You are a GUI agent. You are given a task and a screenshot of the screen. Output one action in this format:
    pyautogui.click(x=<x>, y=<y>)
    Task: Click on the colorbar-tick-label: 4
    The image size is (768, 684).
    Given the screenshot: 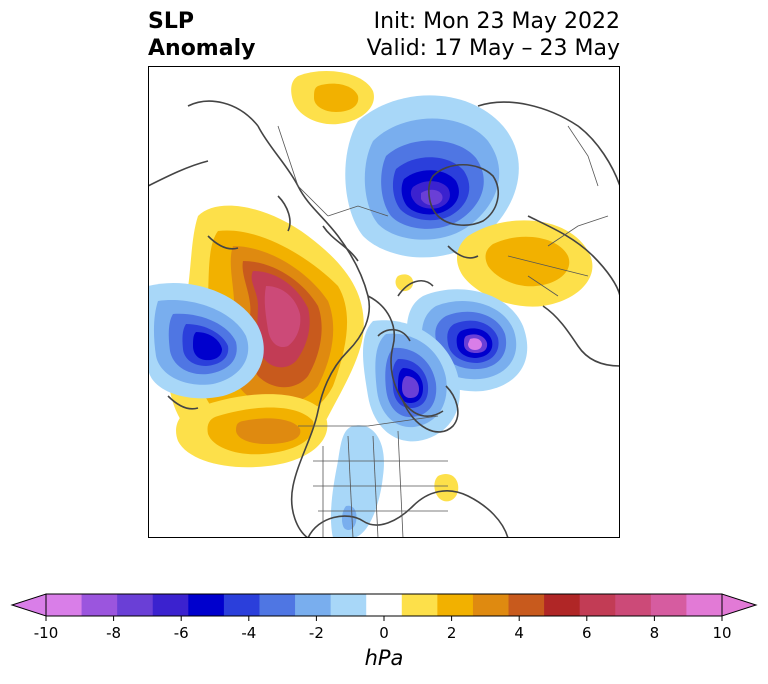 What is the action you would take?
    pyautogui.click(x=519, y=633)
    